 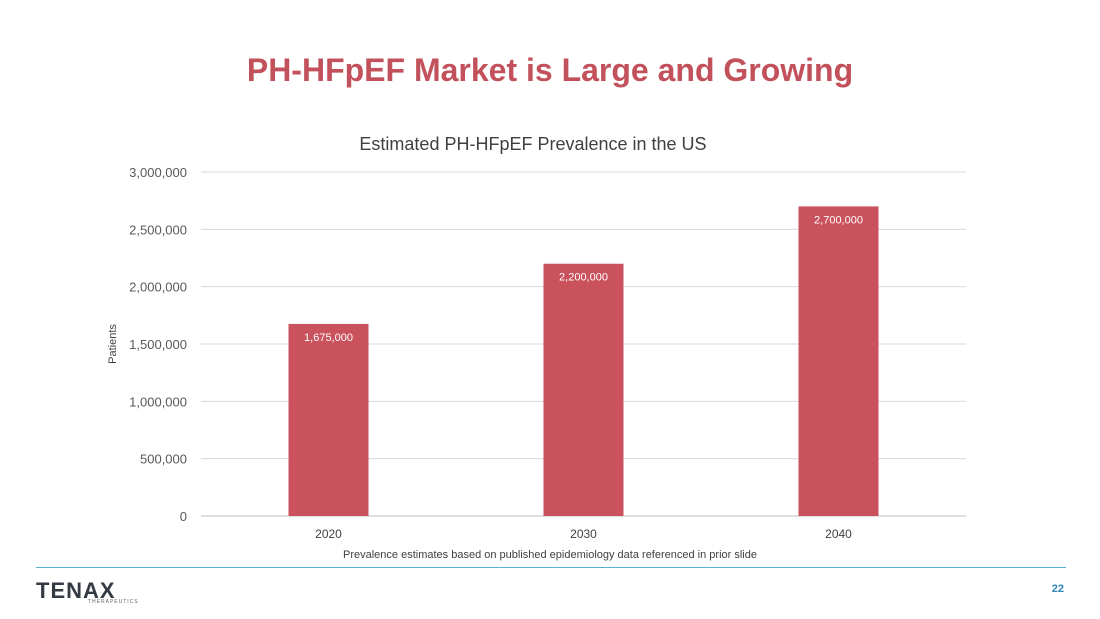 I want to click on company-logo: TENAX THERAPEUTICS, so click(x=91, y=594).